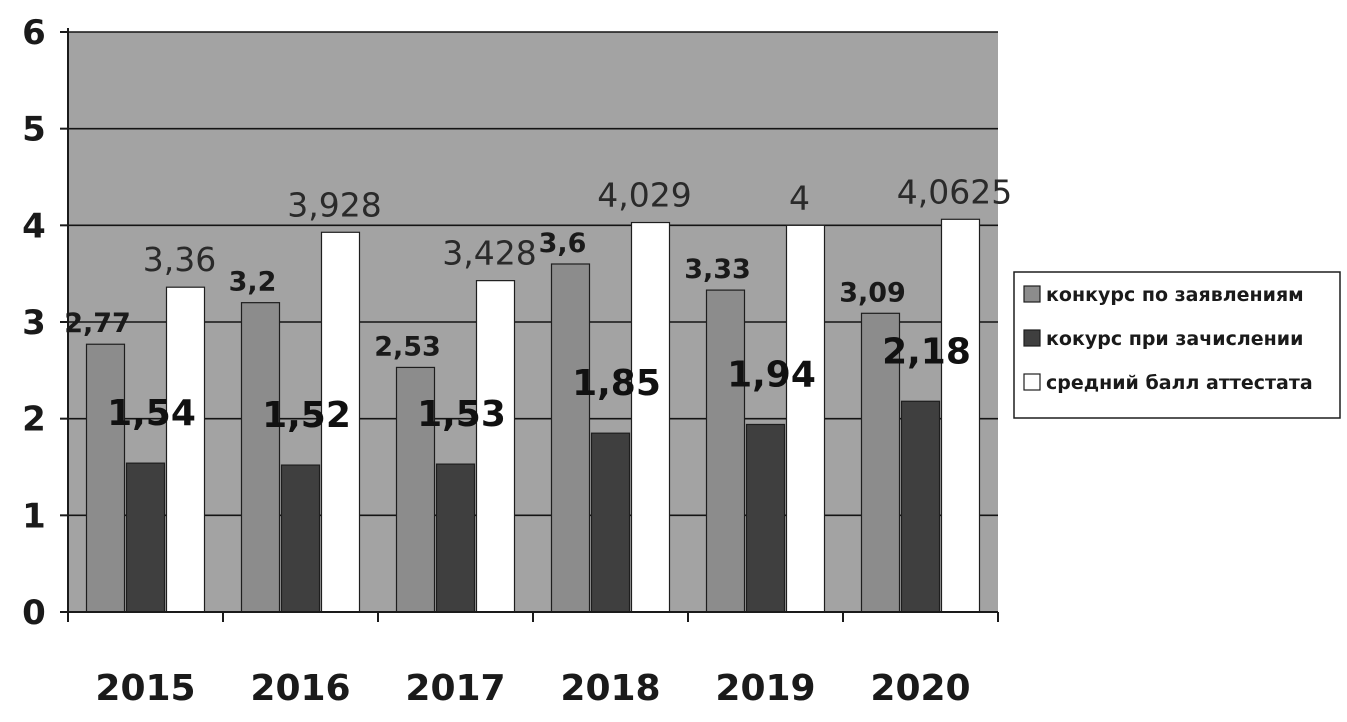 This screenshot has width=1347, height=722. Describe the element at coordinates (185, 449) in the screenshot. I see `bar-attestat-2015` at that location.